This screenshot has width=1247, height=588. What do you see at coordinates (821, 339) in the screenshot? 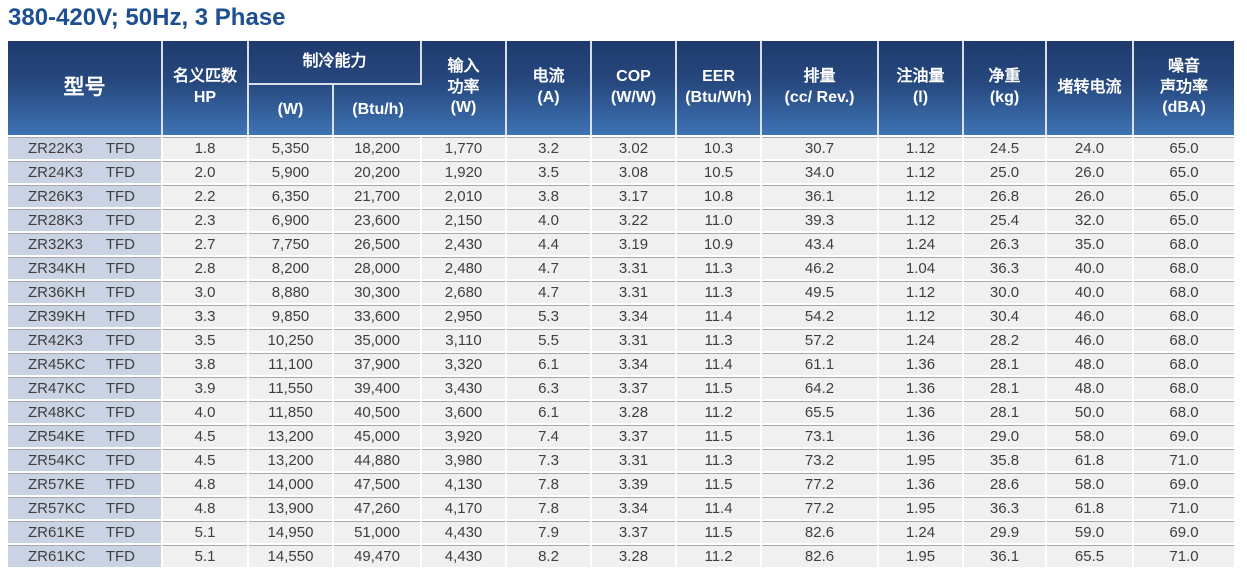
I see `cell-displacement: 57.2` at bounding box center [821, 339].